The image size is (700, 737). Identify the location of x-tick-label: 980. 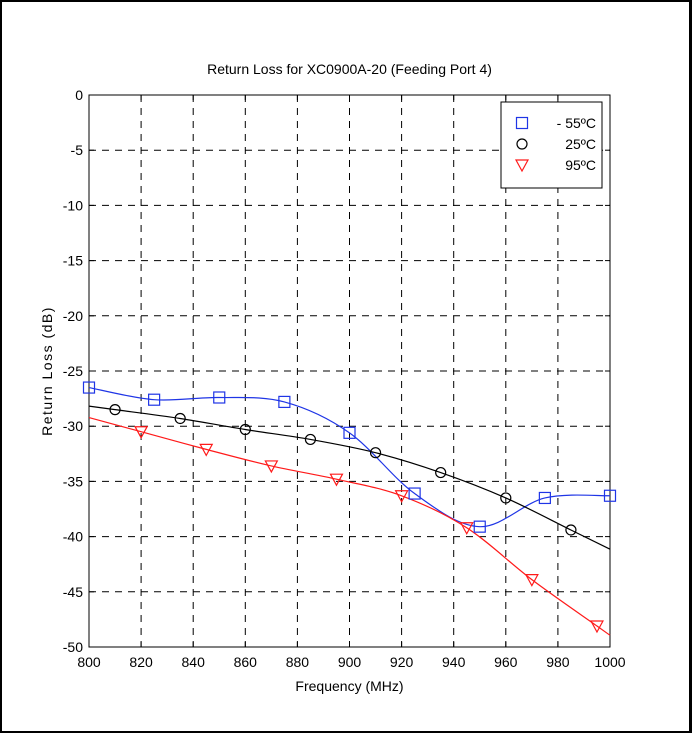
(558, 662).